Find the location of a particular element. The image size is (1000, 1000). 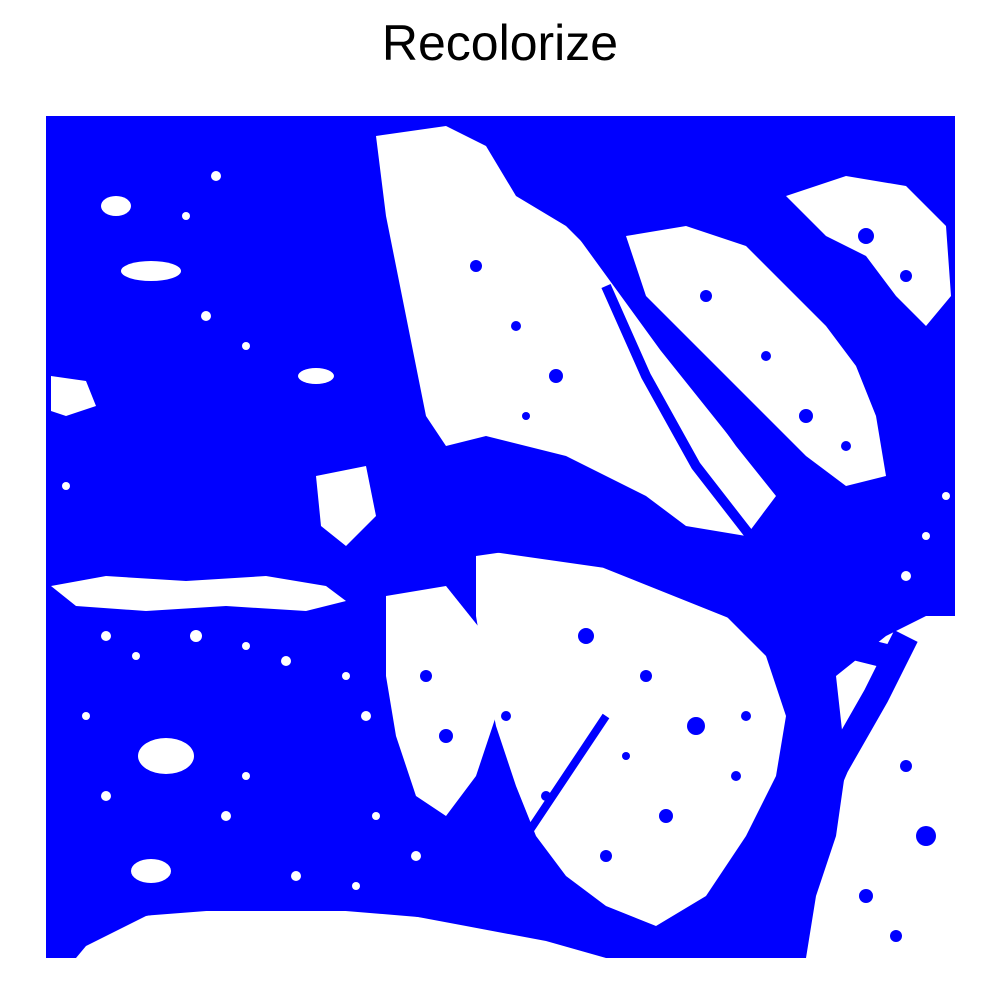

channel-bottom-arc is located at coordinates (371, 929).